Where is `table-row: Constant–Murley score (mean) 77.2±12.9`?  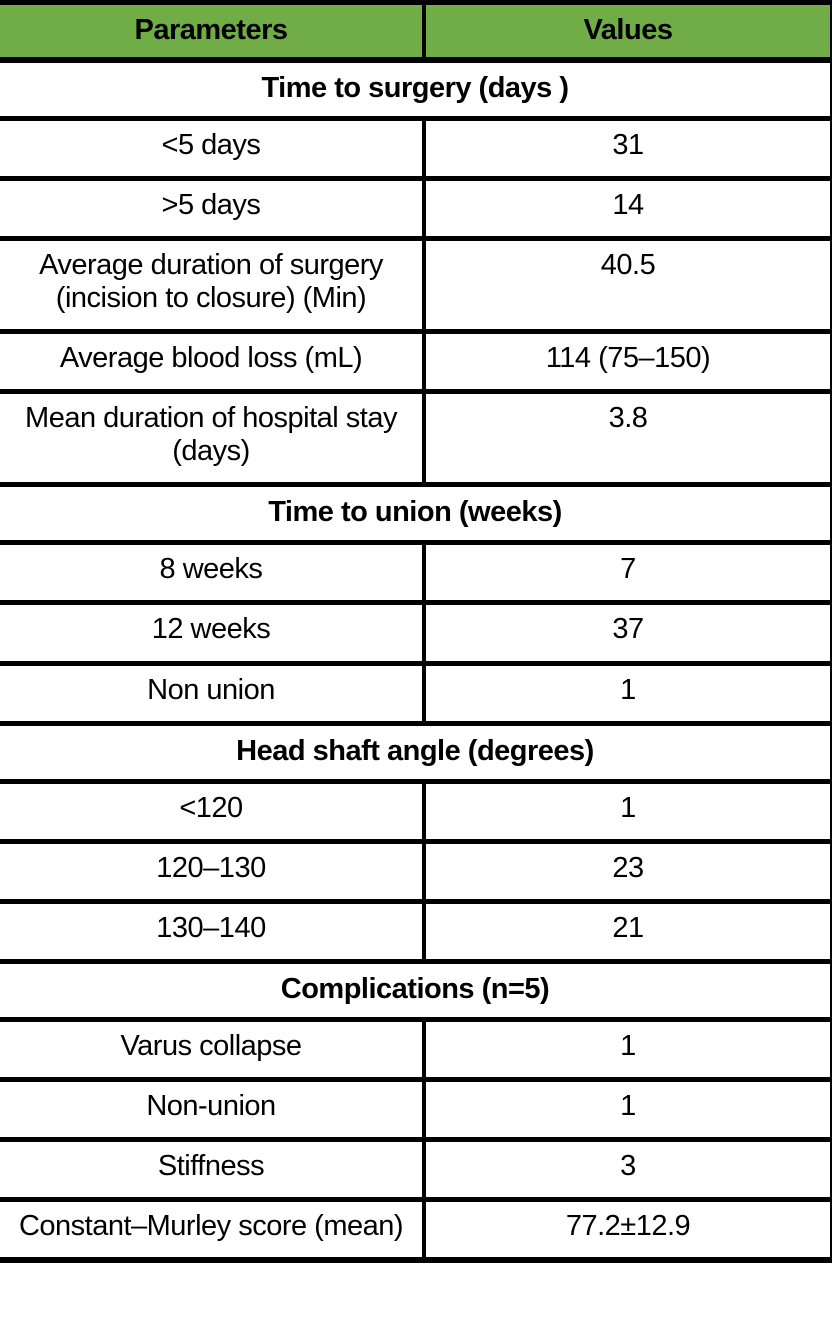 table-row: Constant–Murley score (mean) 77.2±12.9 is located at coordinates (416, 1229).